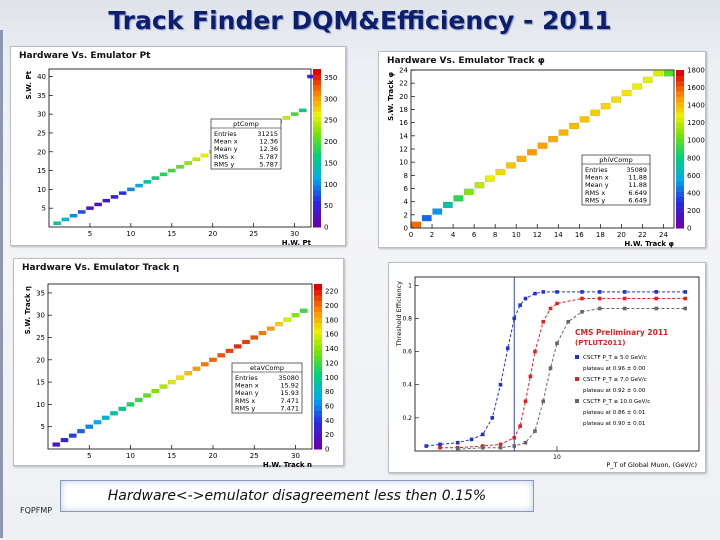 This screenshot has width=720, height=540. What do you see at coordinates (171, 234) in the screenshot?
I see `x-tick-label: 15` at bounding box center [171, 234].